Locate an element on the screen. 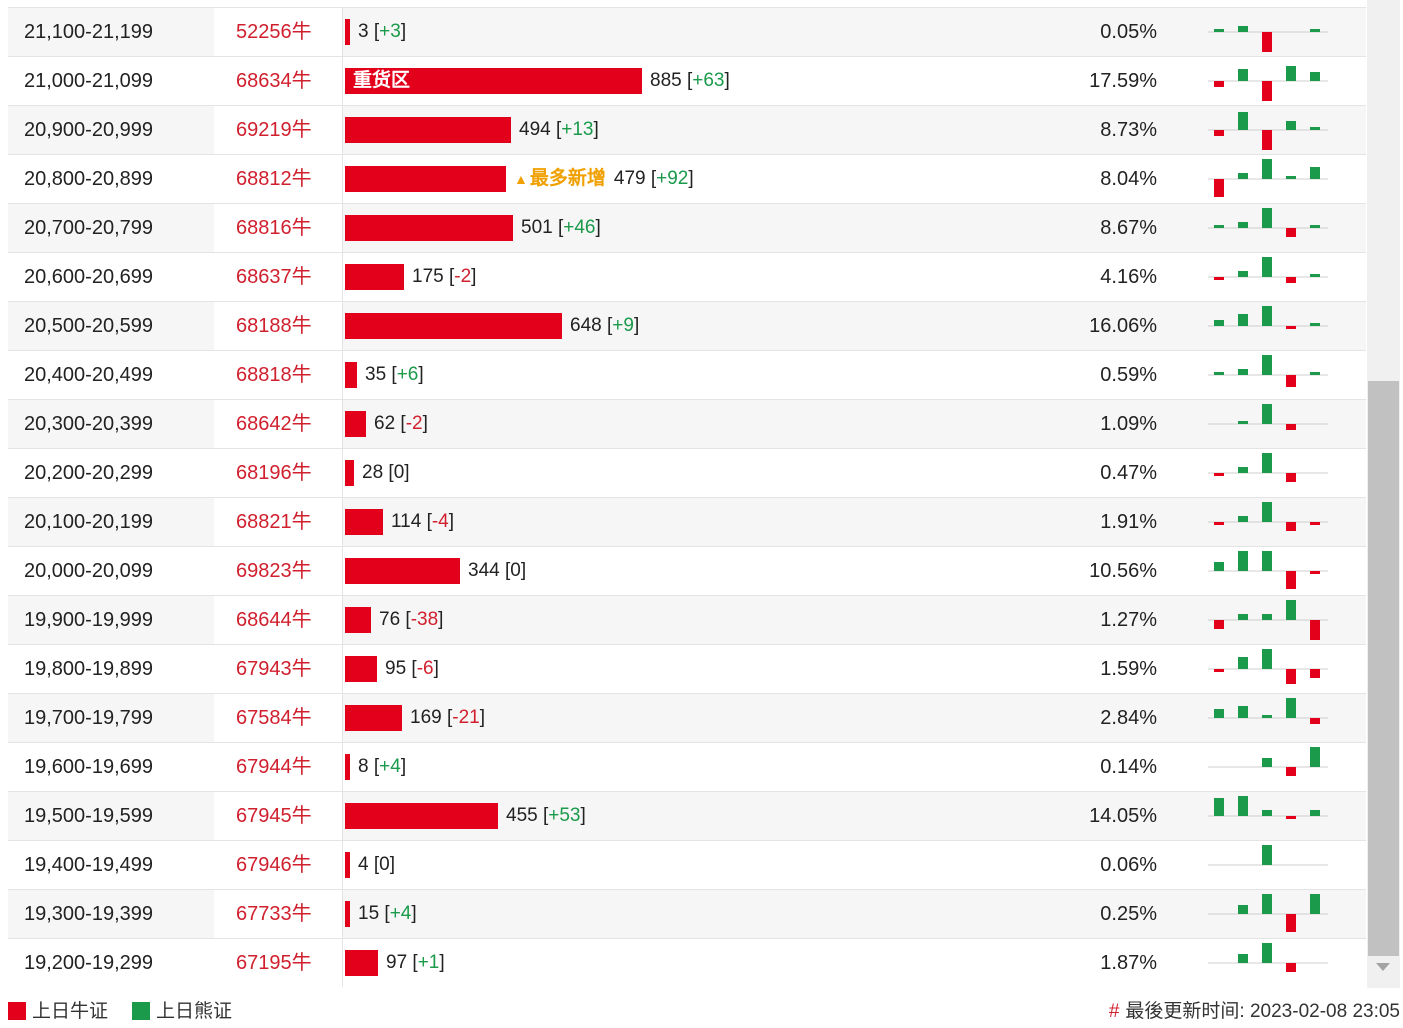  count-change: 0 is located at coordinates (399, 472).